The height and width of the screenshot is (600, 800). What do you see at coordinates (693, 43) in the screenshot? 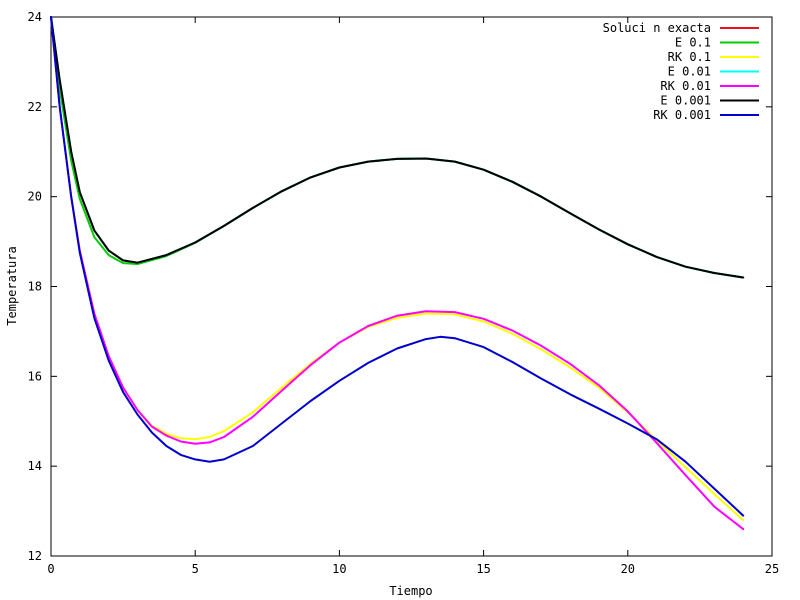
I see `legend-label: E 0.1` at bounding box center [693, 43].